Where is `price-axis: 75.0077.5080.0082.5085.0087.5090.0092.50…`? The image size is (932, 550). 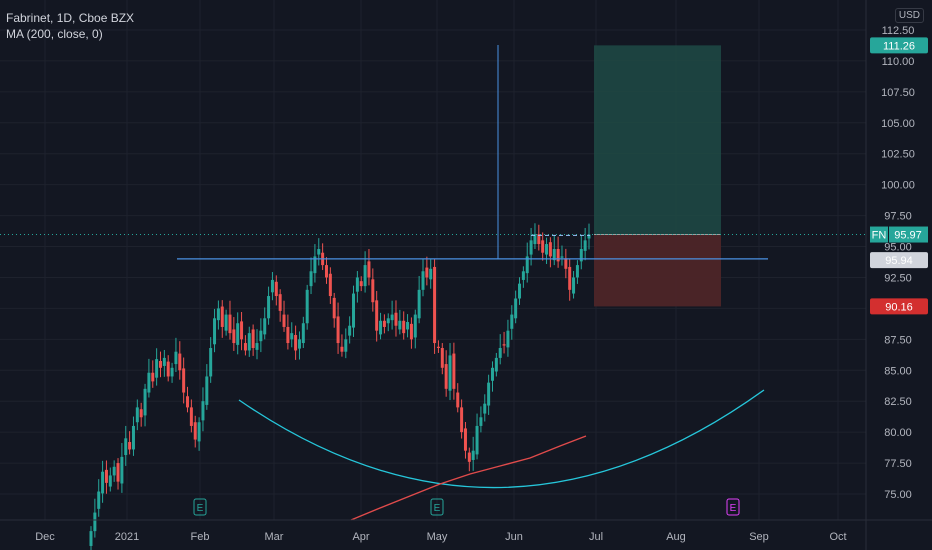
price-axis: 75.0077.5080.0082.5085.0087.5090.0092.50… is located at coordinates (890, 275).